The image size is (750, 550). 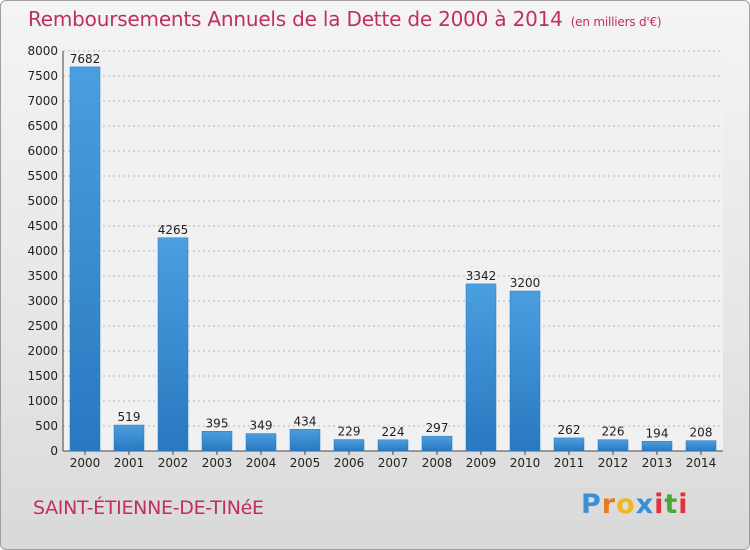 What do you see at coordinates (305, 463) in the screenshot?
I see `x-tick-label: 2005` at bounding box center [305, 463].